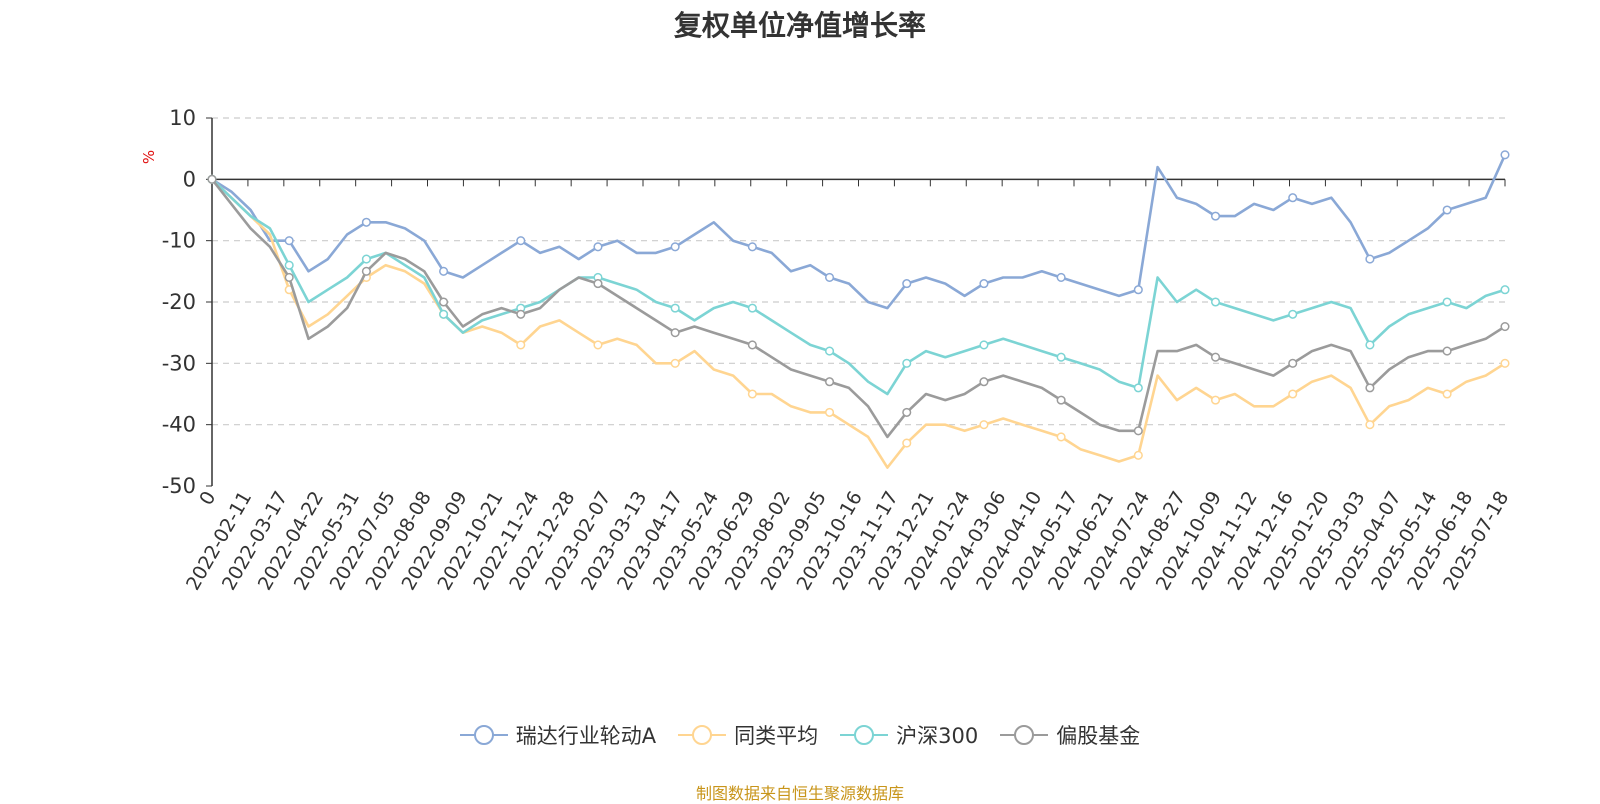  Describe the element at coordinates (1098, 736) in the screenshot. I see `legend-label: 偏股基金` at that location.